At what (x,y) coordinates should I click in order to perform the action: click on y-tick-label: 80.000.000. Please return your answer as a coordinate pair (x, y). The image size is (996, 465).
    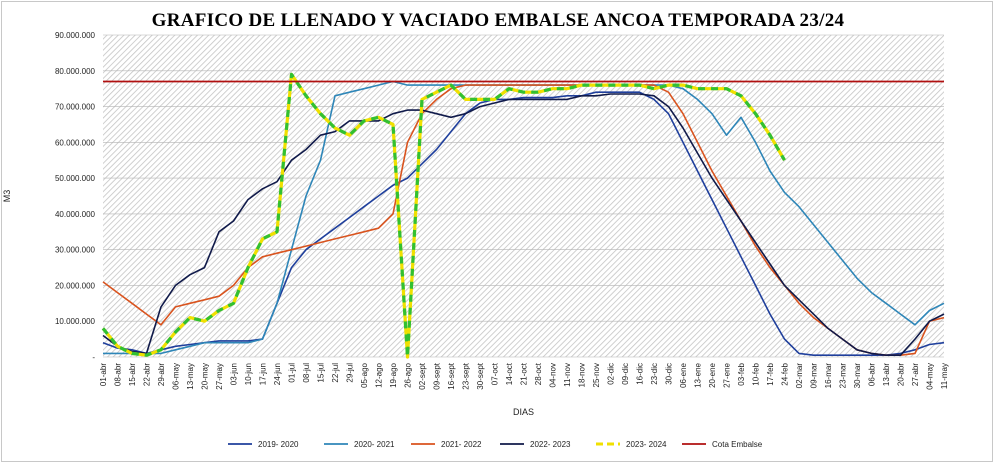
    Looking at the image, I should click on (75, 71).